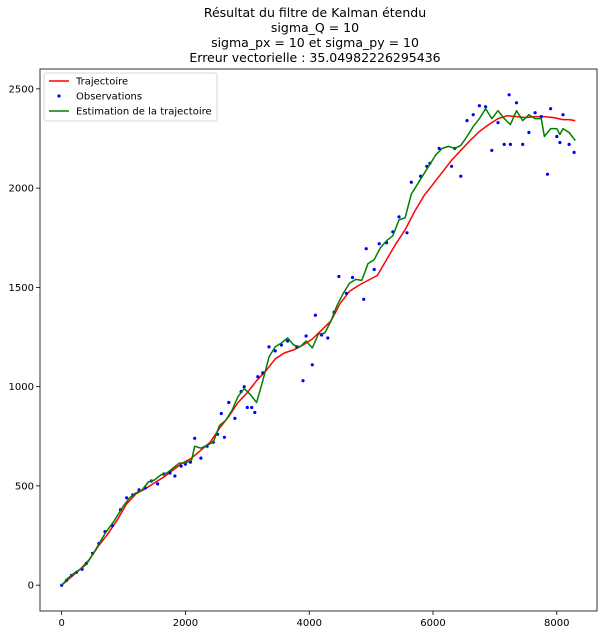  What do you see at coordinates (308, 623) in the screenshot?
I see `x-tick-label: 4000` at bounding box center [308, 623].